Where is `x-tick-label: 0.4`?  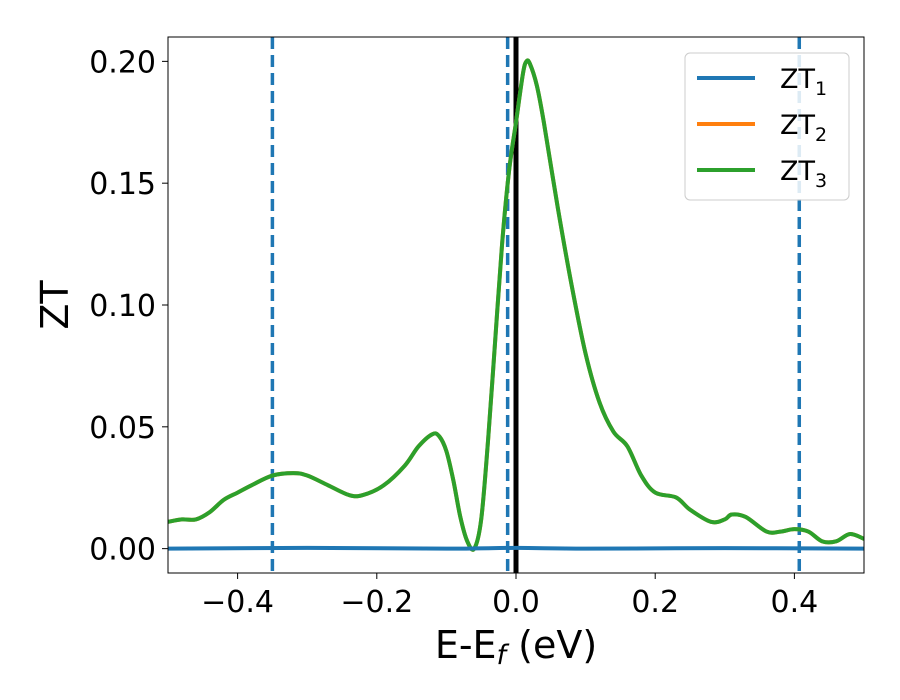
x-tick-label: 0.4 is located at coordinates (795, 602).